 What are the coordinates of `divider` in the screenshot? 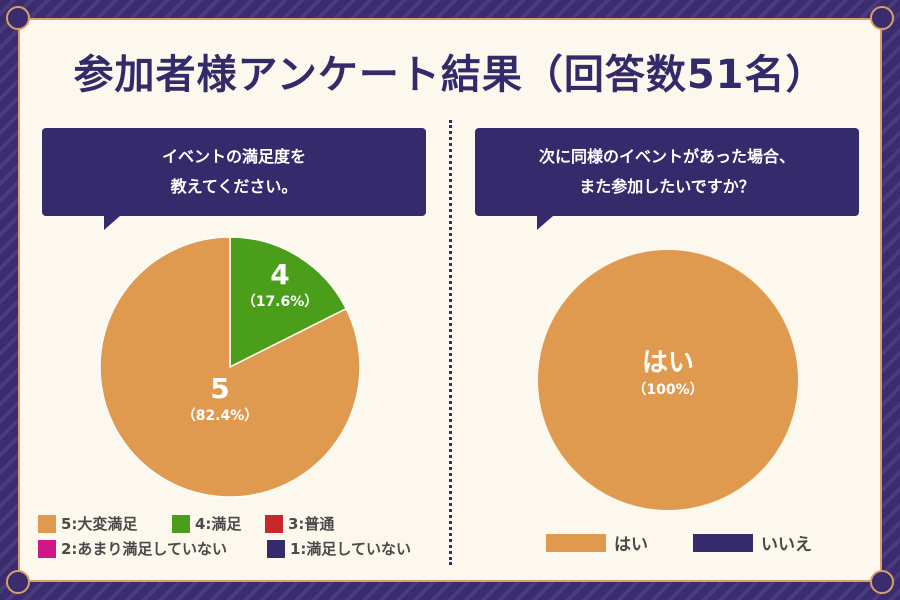 It's located at (450, 342).